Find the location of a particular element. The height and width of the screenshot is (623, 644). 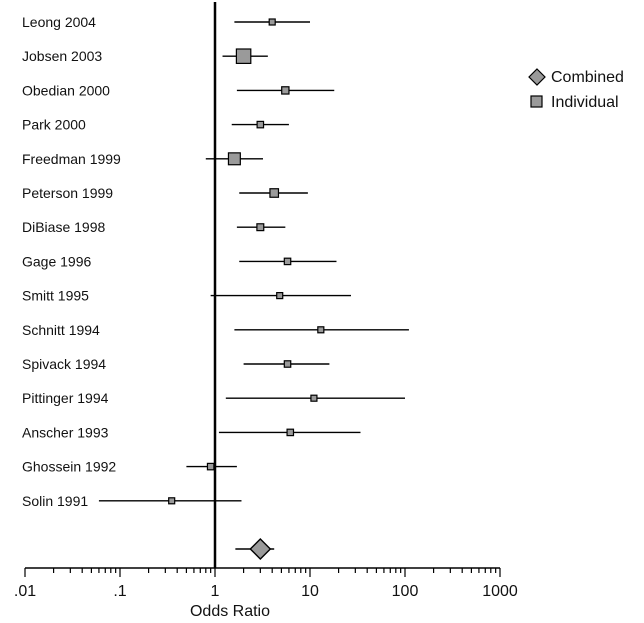

combined-estimate is located at coordinates (255, 549).